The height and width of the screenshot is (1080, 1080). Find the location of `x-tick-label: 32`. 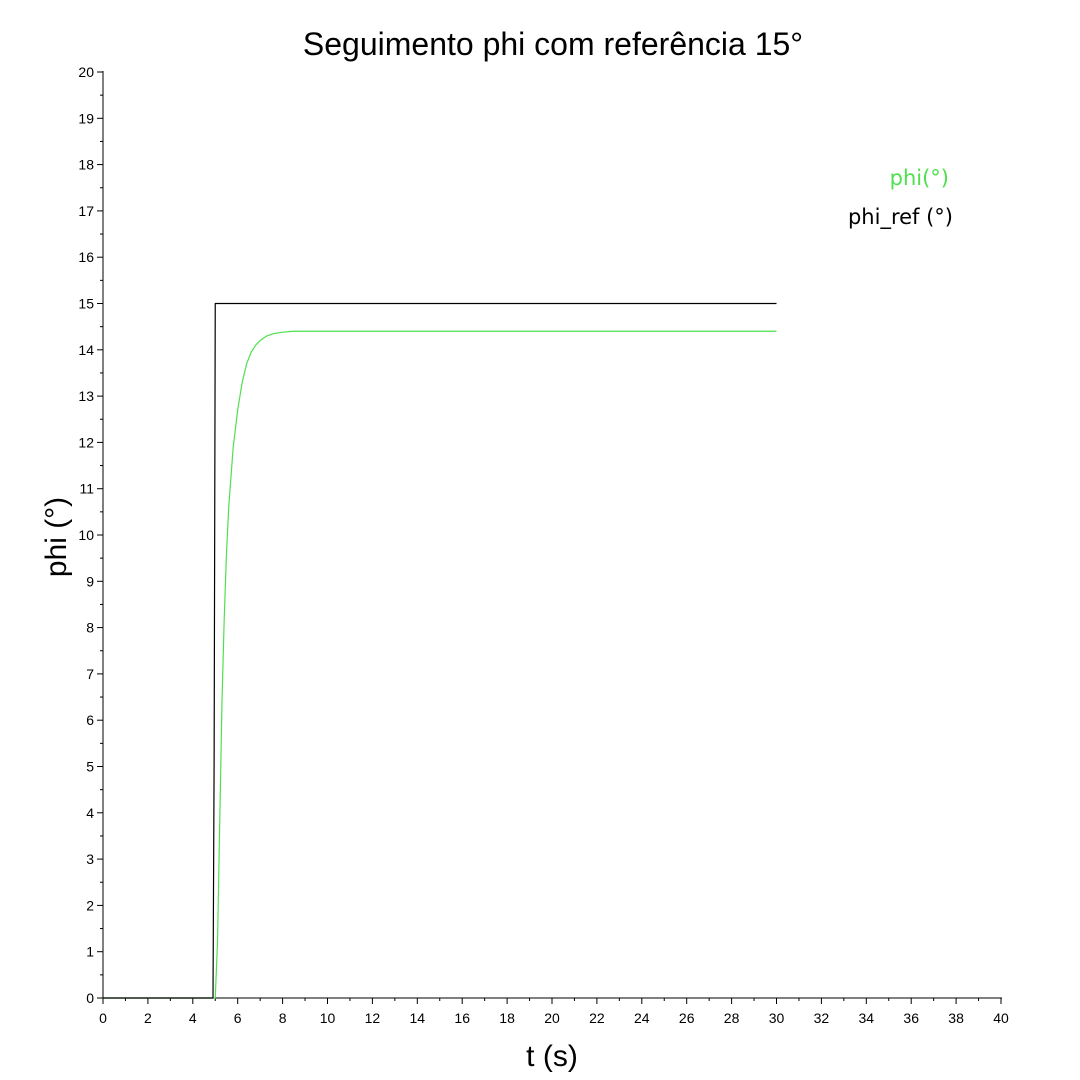

x-tick-label: 32 is located at coordinates (822, 1018).